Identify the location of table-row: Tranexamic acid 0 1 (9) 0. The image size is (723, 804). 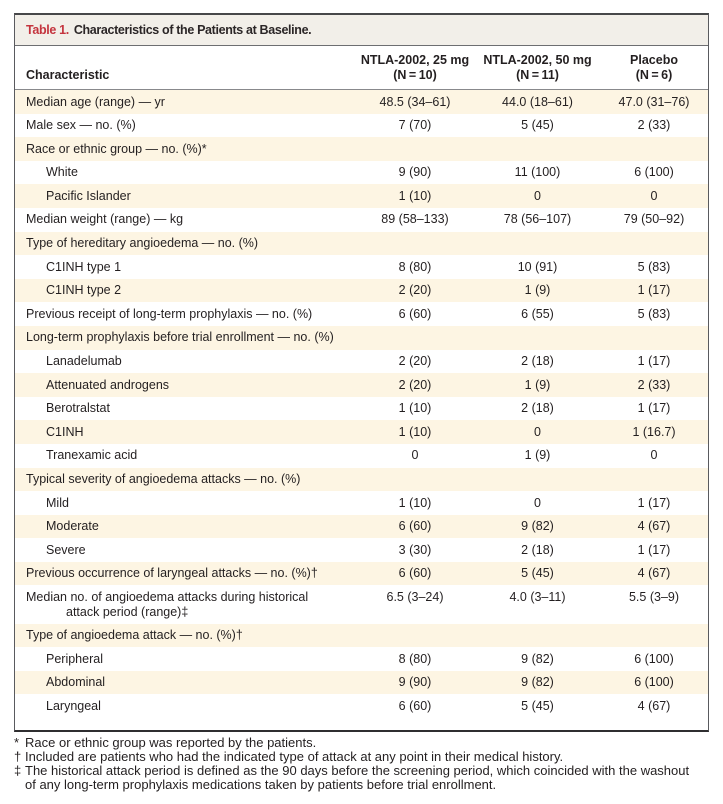
(361, 456).